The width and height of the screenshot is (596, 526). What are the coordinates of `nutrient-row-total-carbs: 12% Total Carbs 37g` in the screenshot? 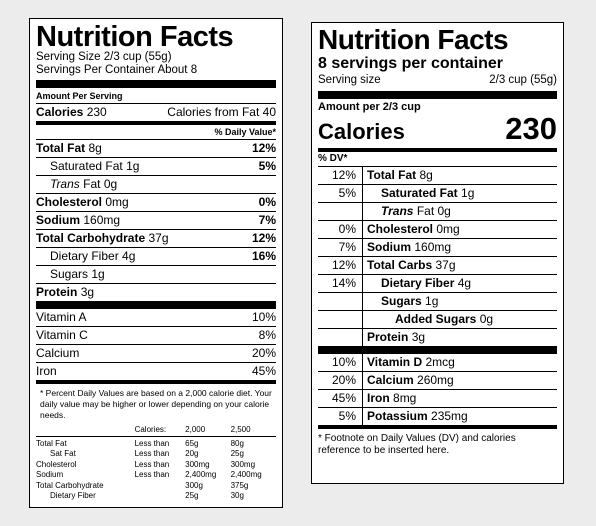 It's located at (437, 265).